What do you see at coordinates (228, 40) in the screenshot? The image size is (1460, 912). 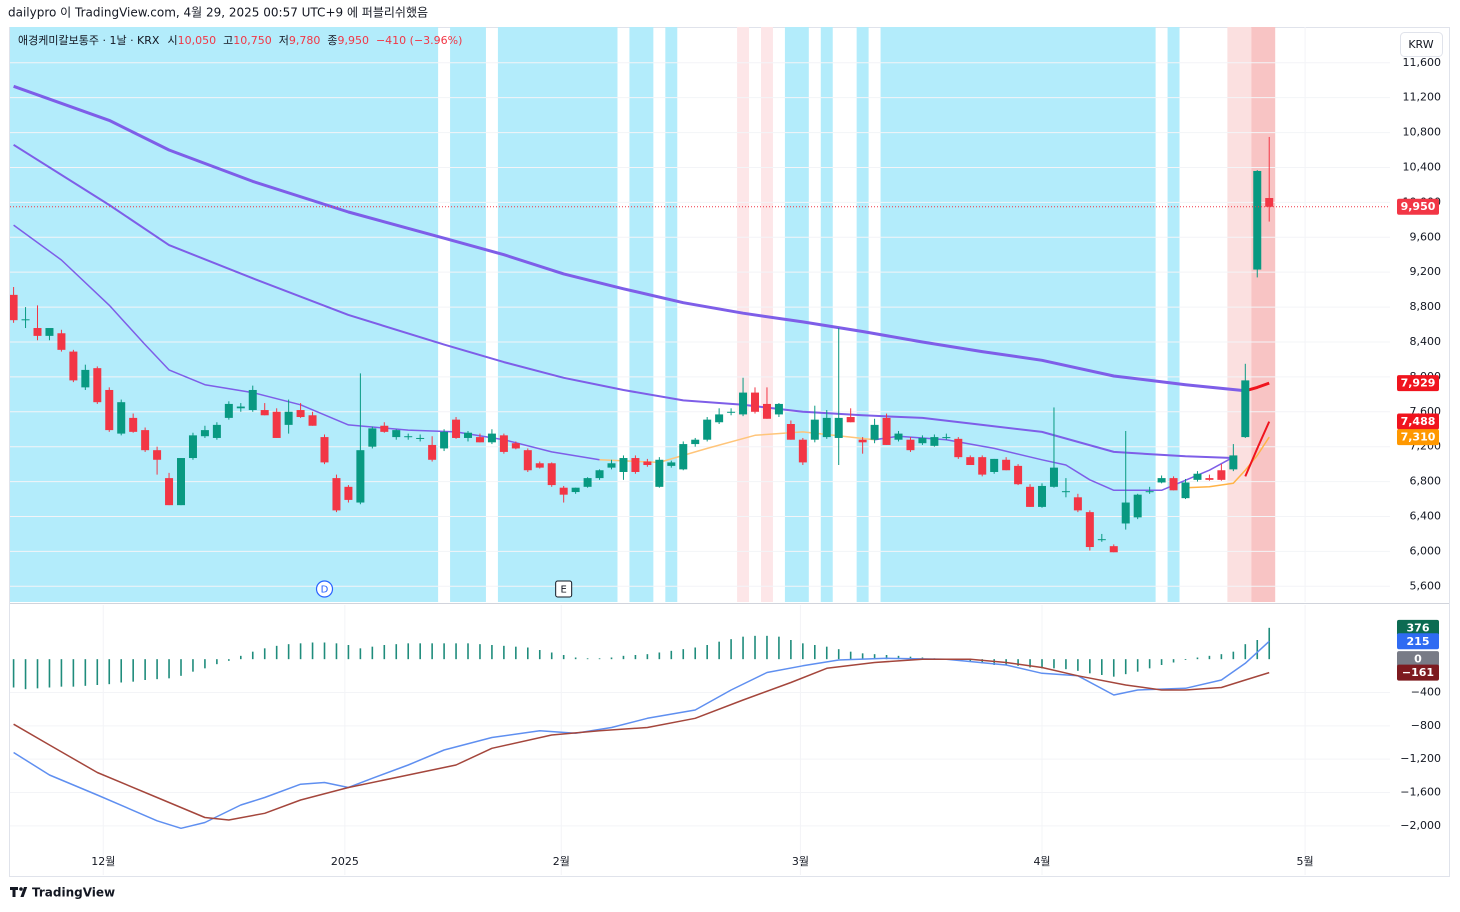 I see `legend-field-name: 고` at bounding box center [228, 40].